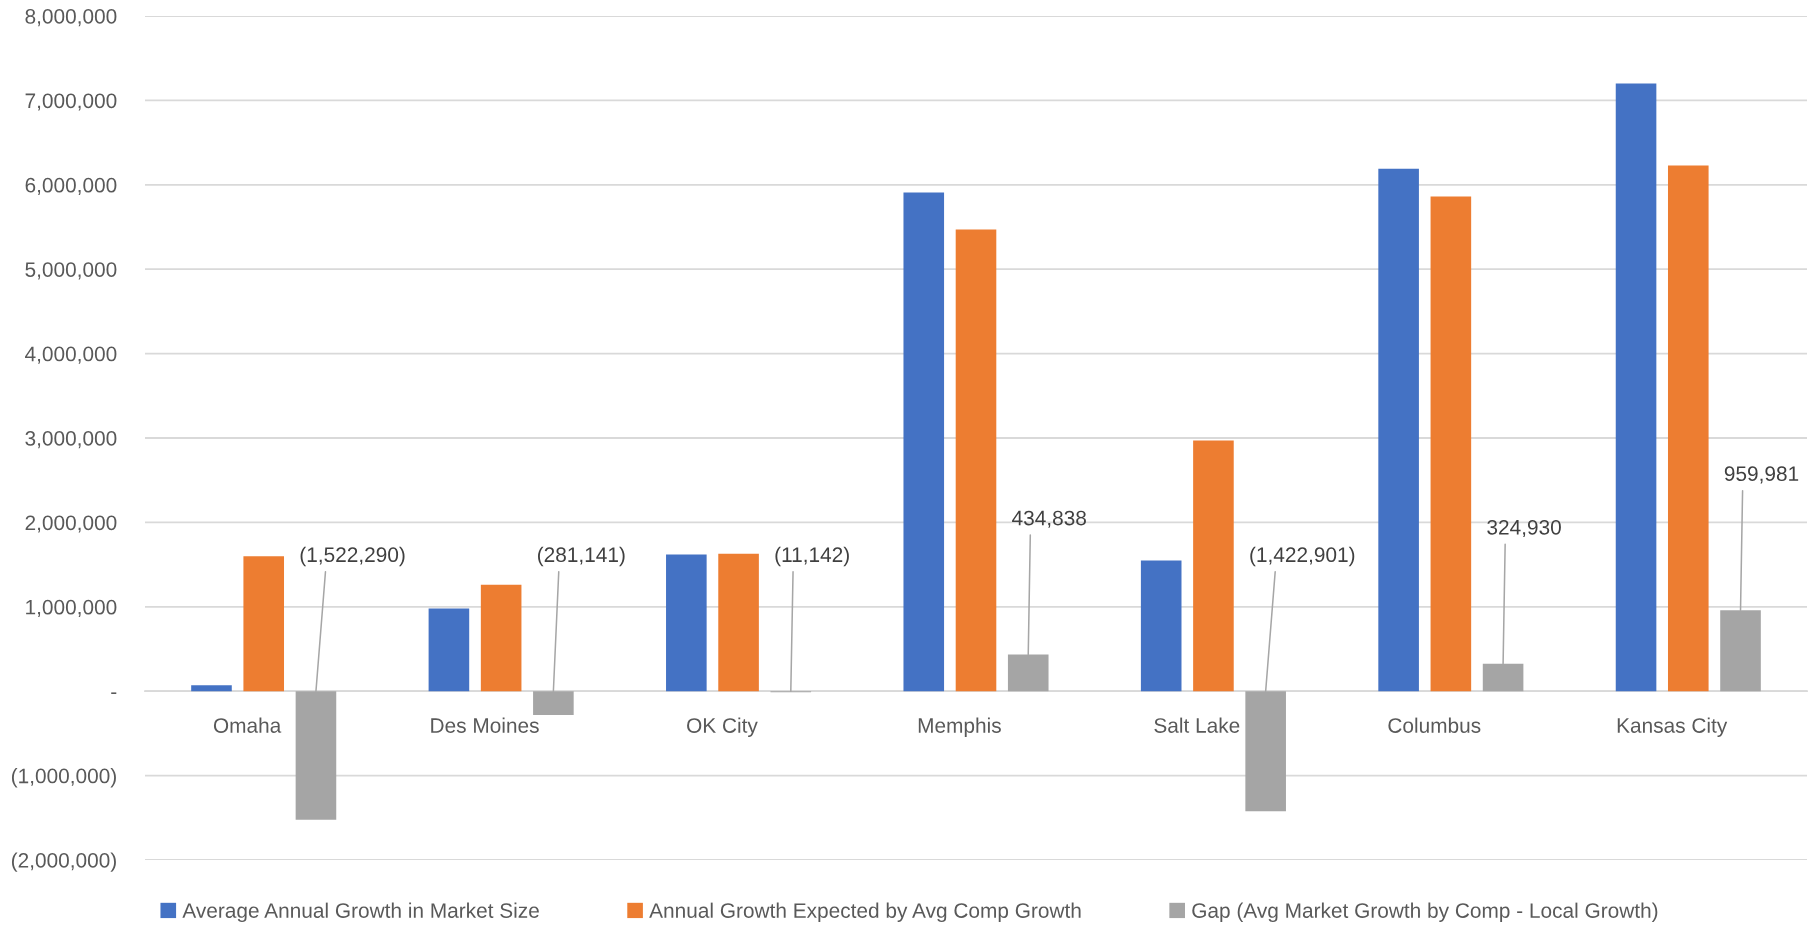 Image resolution: width=1820 pixels, height=925 pixels. What do you see at coordinates (63, 778) in the screenshot?
I see `y-tick-label: (1,000,000)` at bounding box center [63, 778].